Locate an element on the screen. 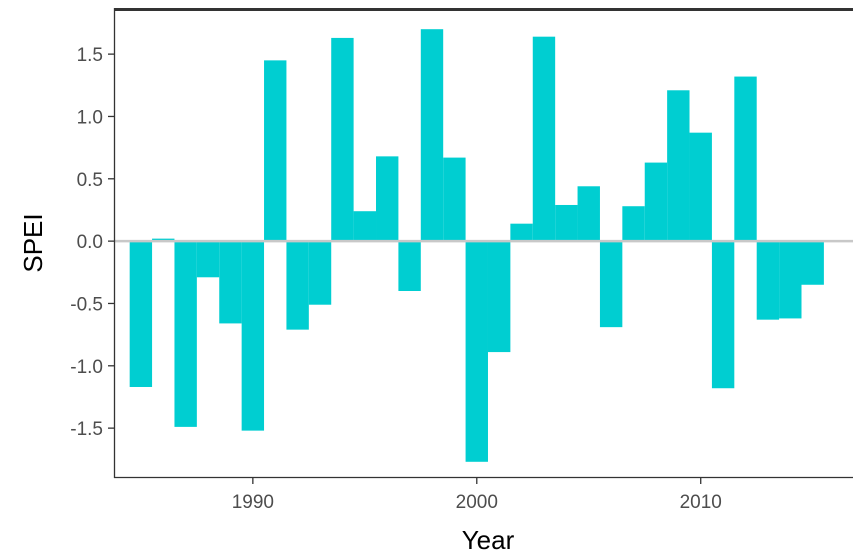 Image resolution: width=853 pixels, height=556 pixels. bar-2014 is located at coordinates (790, 280).